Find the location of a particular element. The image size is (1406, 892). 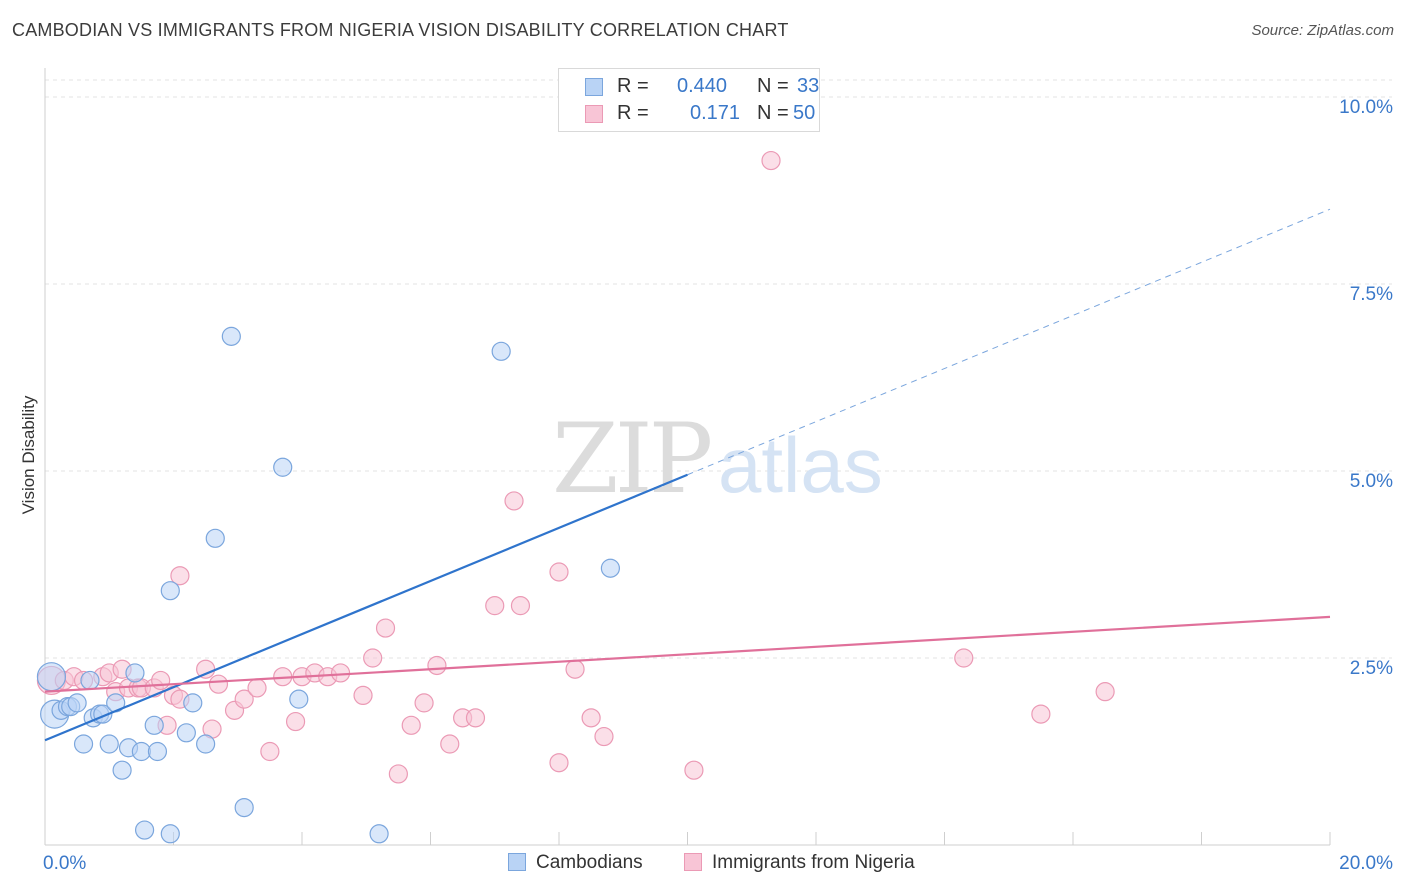

cambodians-trend-line is located at coordinates (366, 607).